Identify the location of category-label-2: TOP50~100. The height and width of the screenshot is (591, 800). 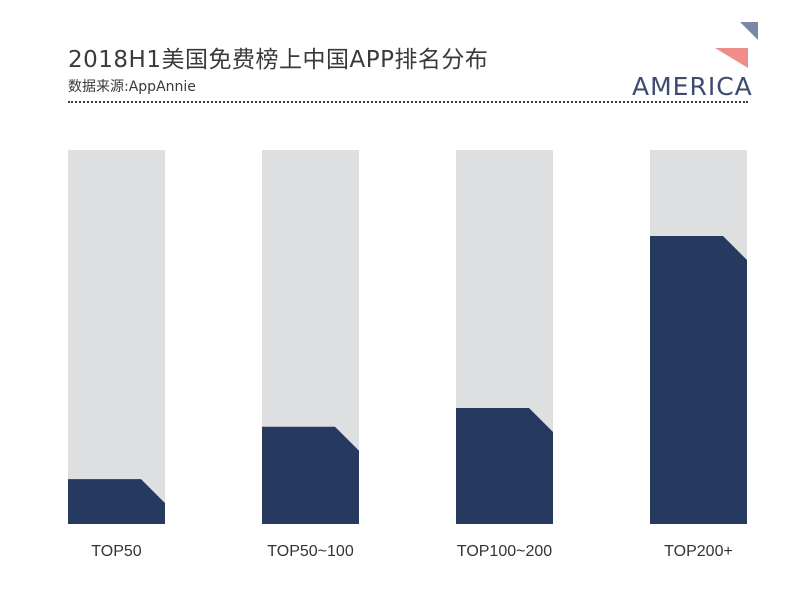
(310, 551).